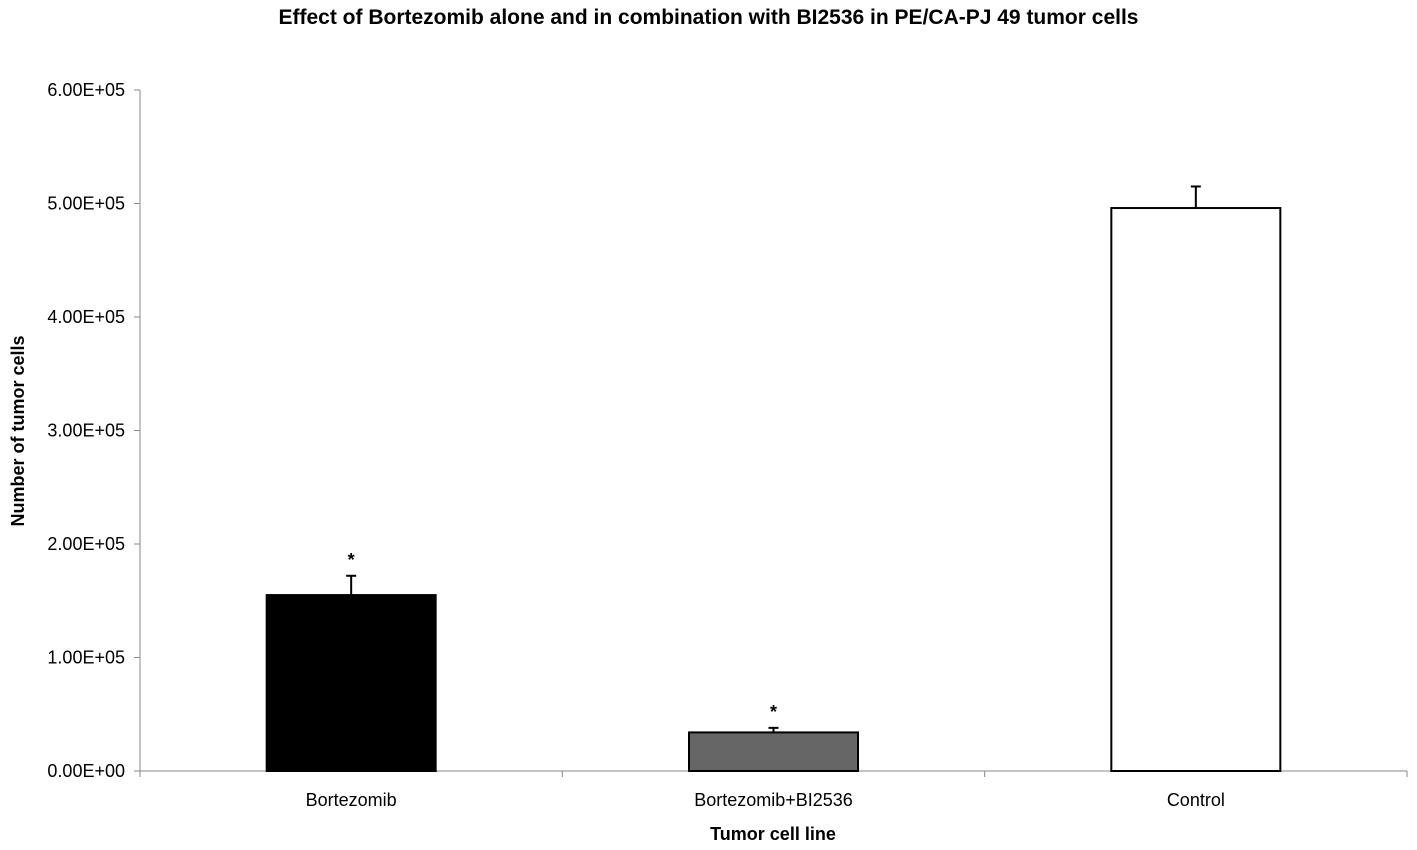  I want to click on y-tick-label: 0.00E+00, so click(86, 771).